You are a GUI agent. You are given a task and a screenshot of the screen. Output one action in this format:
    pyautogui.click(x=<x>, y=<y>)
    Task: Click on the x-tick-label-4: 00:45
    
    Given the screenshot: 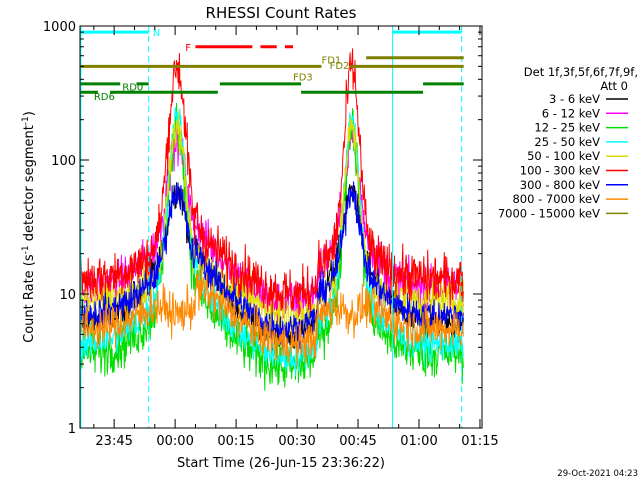 What is the action you would take?
    pyautogui.click(x=357, y=441)
    